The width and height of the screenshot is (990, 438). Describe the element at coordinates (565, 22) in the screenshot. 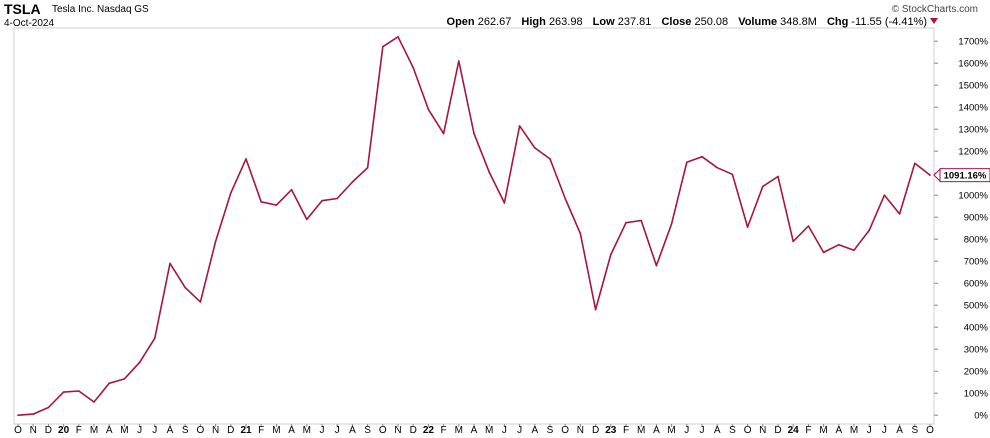

I see `high-value: 263.98` at that location.